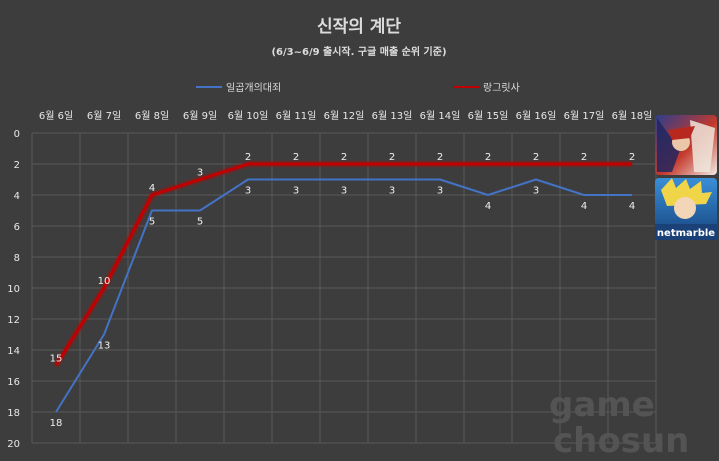  Describe the element at coordinates (501, 88) in the screenshot. I see `legend-label-series-2: 랑그릿사` at that location.